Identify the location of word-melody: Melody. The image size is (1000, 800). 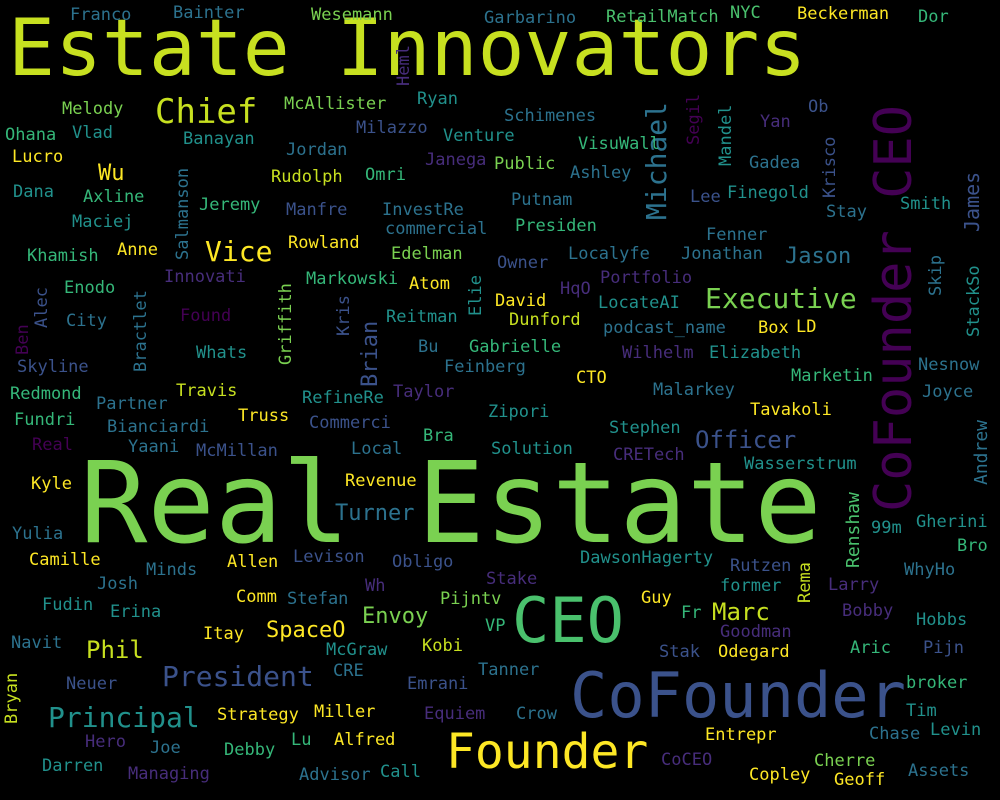
(93, 109).